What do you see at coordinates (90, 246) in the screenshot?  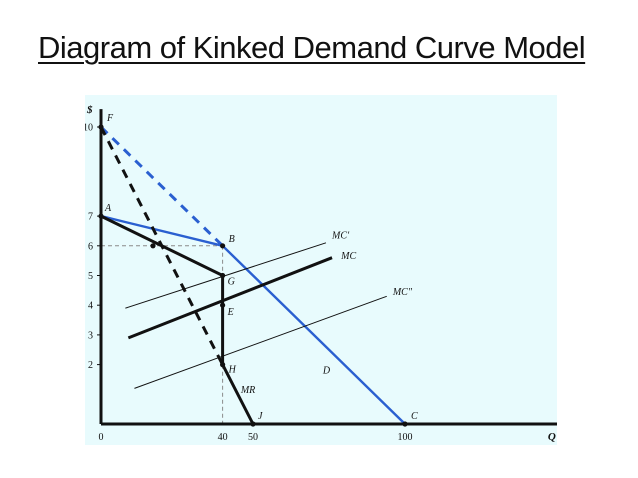 I see `y-tick-label: 6` at bounding box center [90, 246].